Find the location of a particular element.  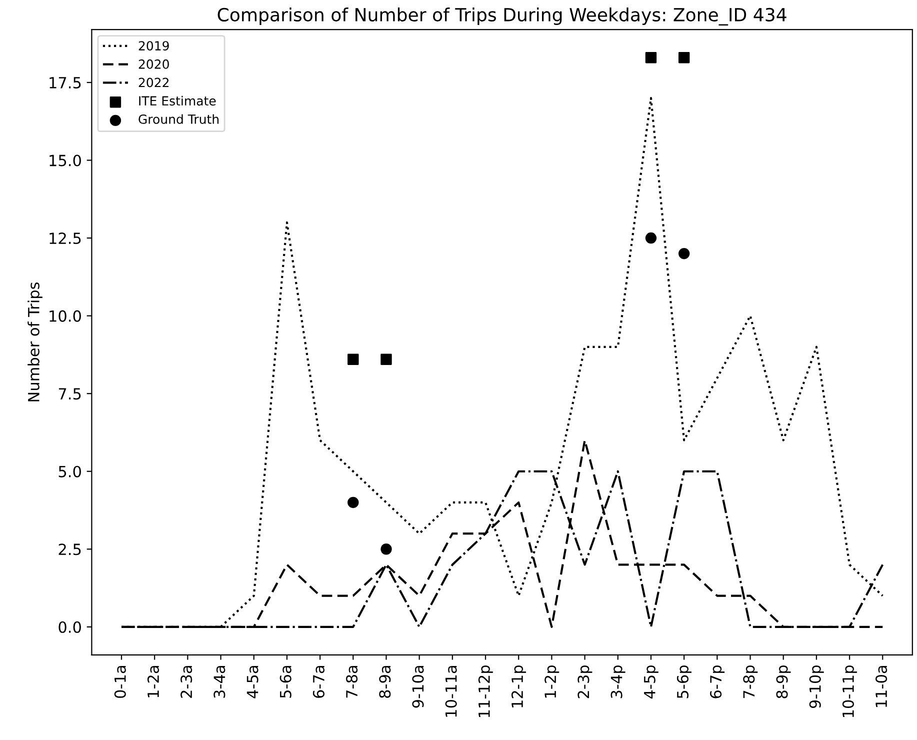

x-tick-label: 6-7p is located at coordinates (717, 681).